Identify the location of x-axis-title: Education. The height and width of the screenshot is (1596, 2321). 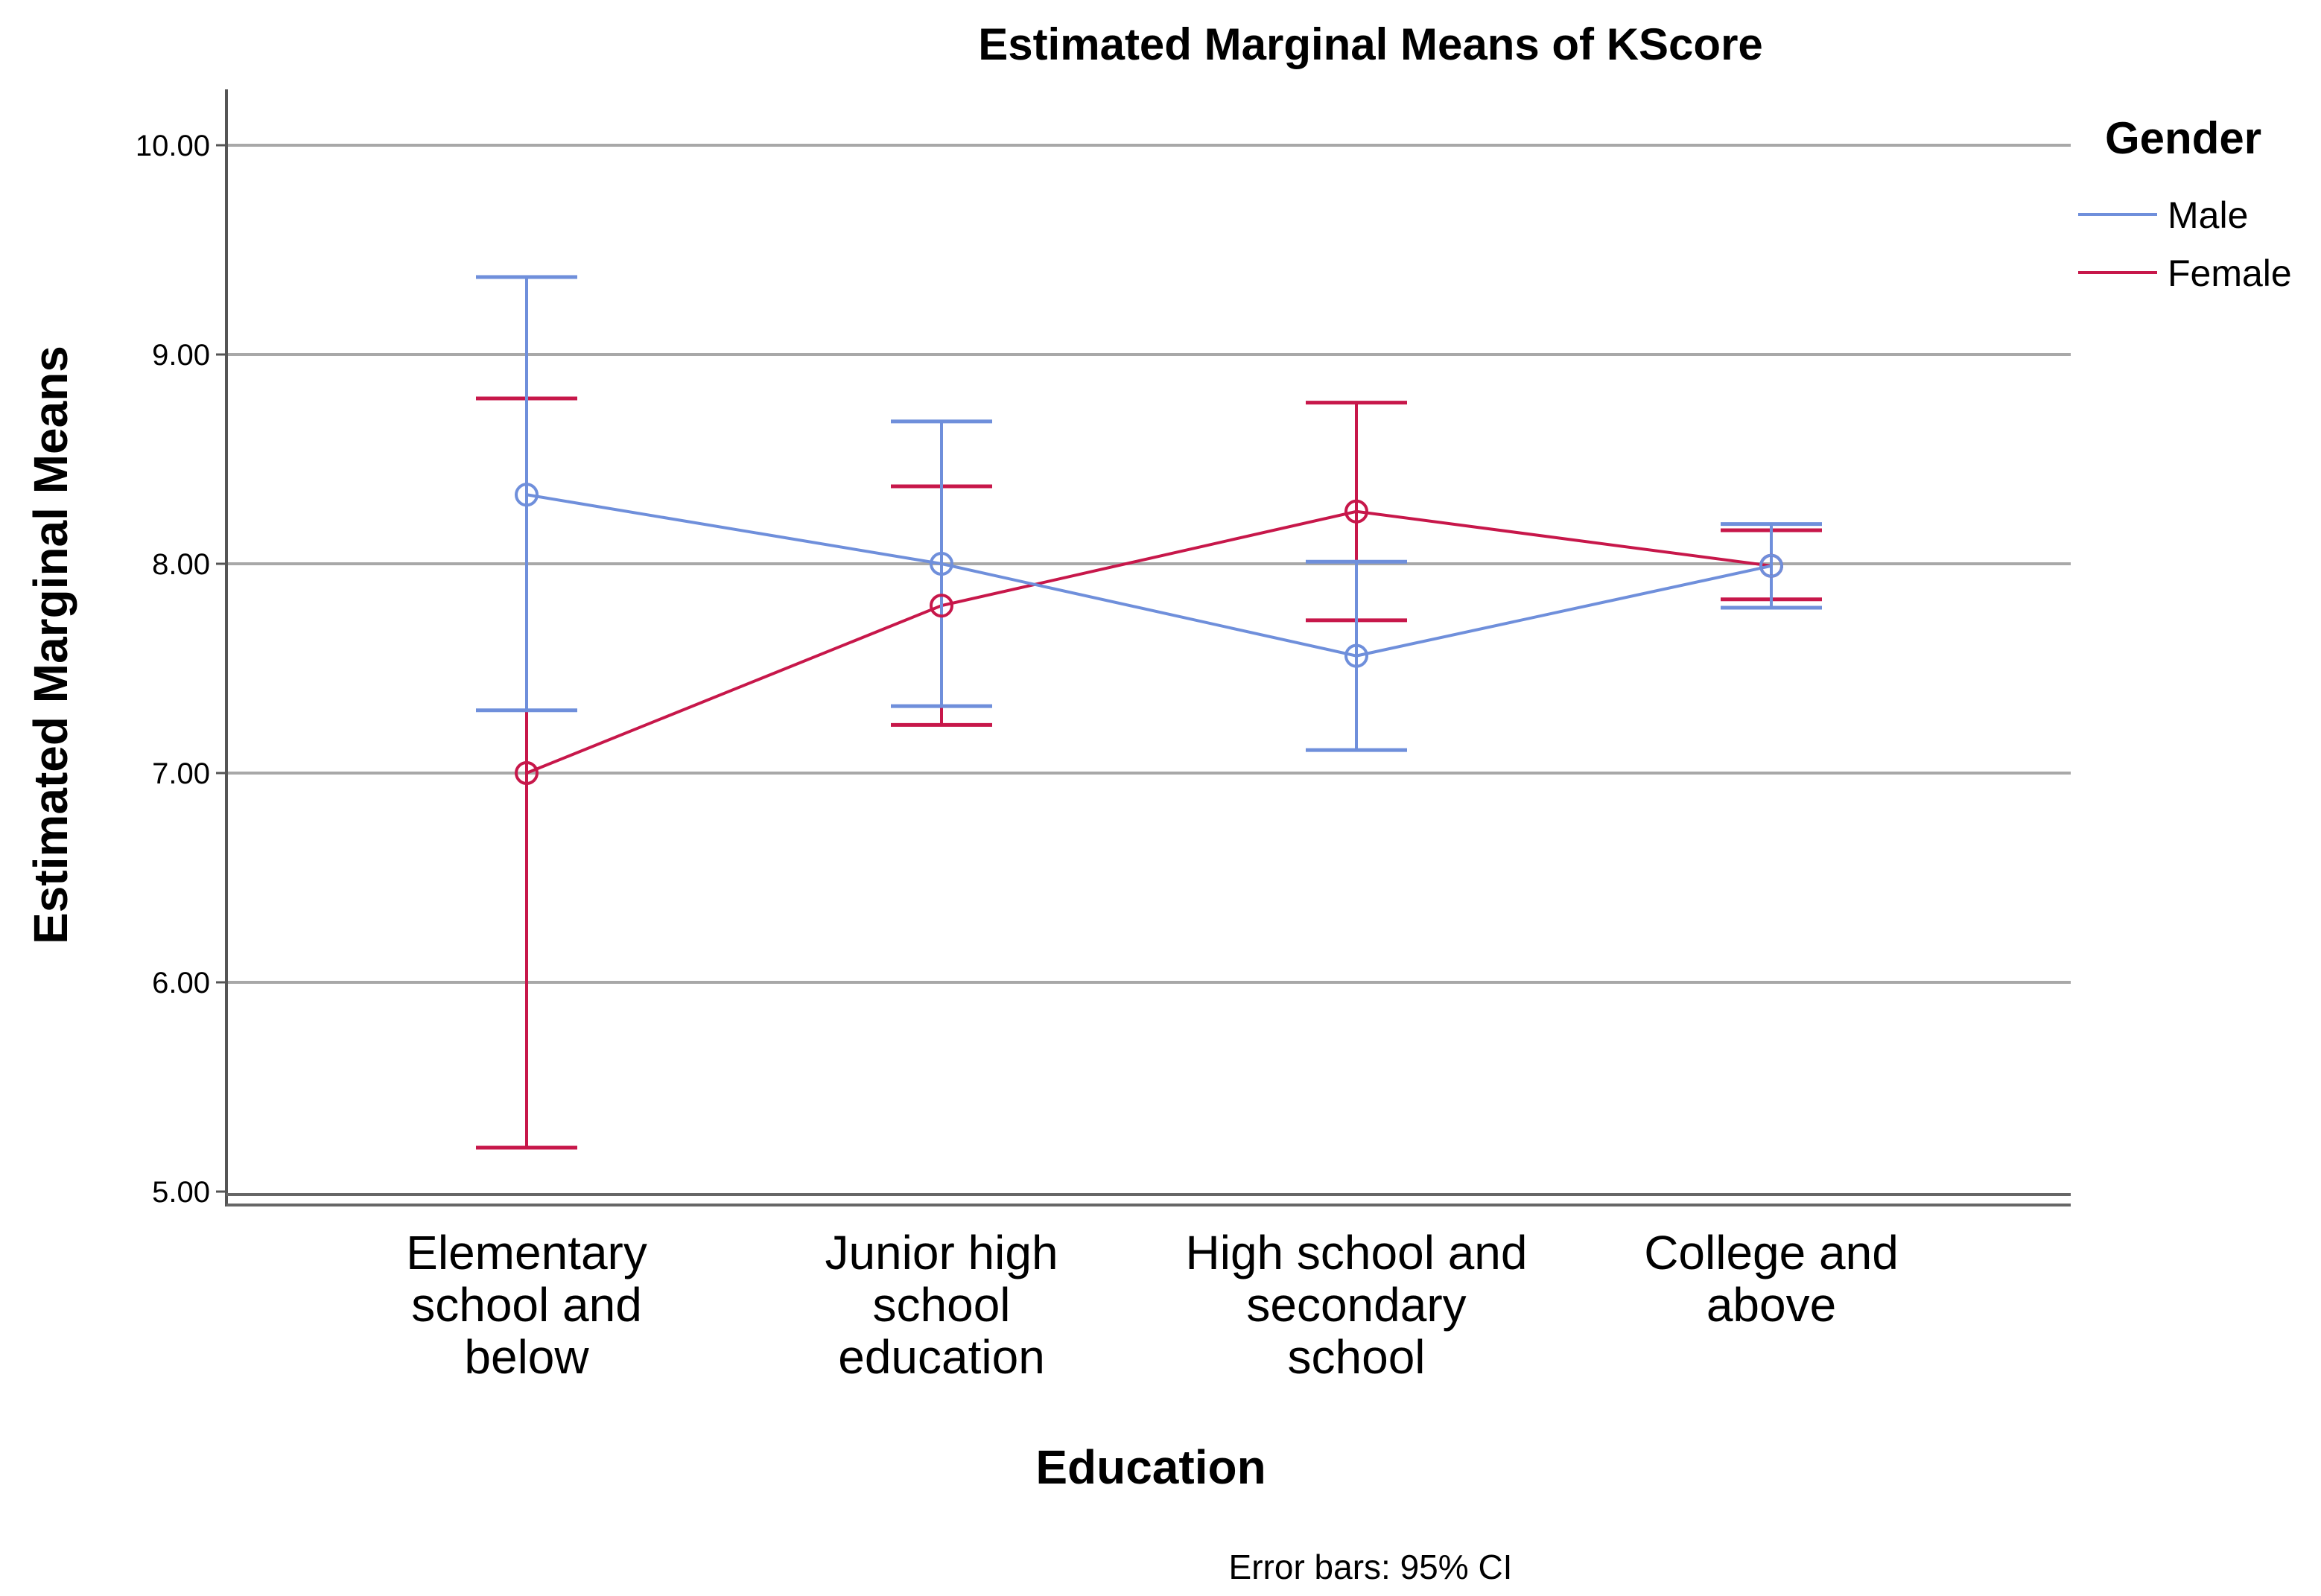
(1150, 1467).